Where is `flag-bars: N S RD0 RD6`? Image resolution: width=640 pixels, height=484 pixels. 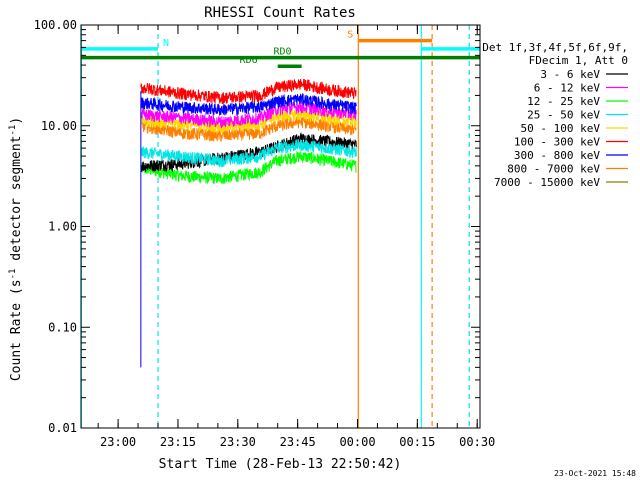 flag-bars: N S RD0 RD6 is located at coordinates (280, 49).